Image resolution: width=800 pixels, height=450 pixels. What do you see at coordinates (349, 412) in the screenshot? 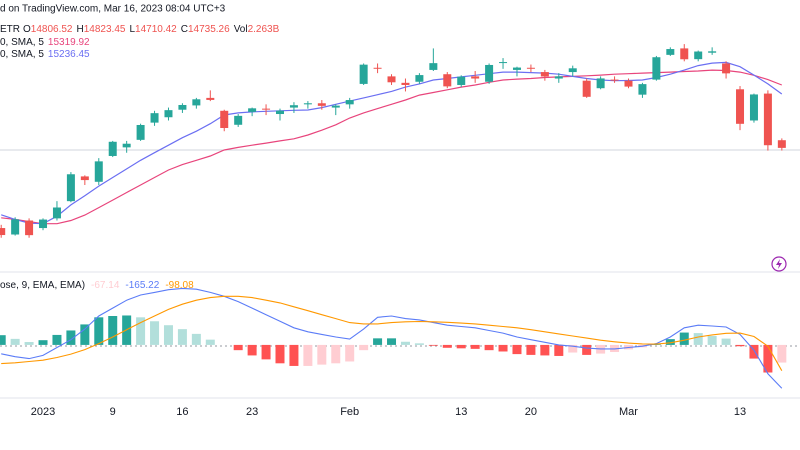
I see `x-tick-label: Feb` at bounding box center [349, 412].